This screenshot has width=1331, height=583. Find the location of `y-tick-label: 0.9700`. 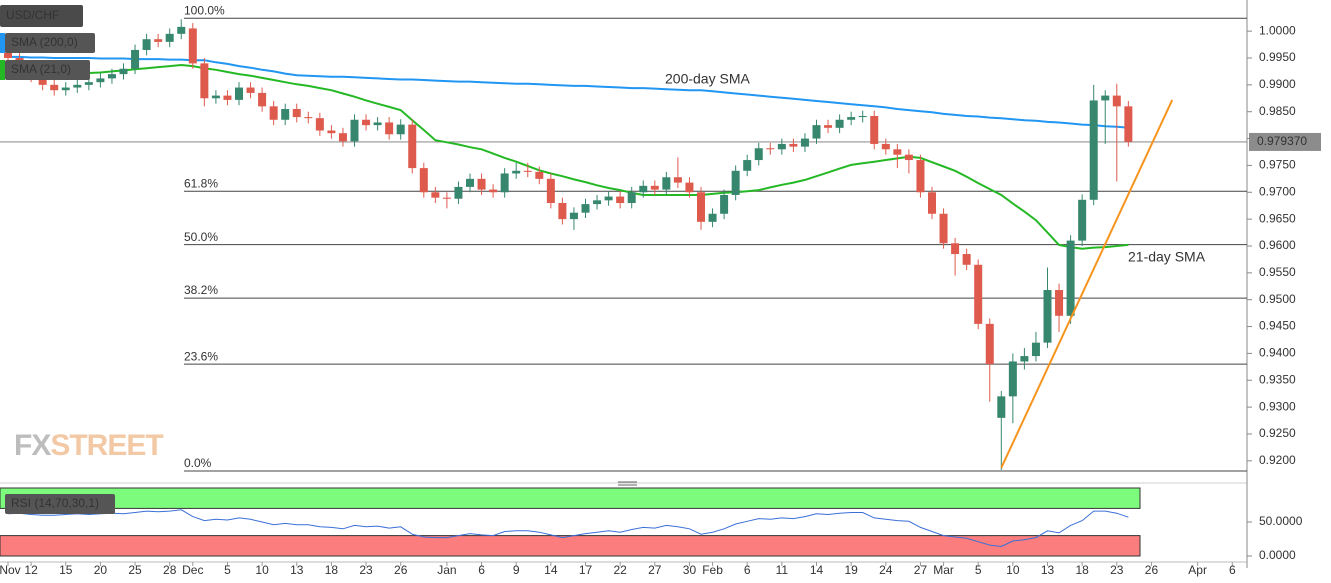

y-tick-label: 0.9700 is located at coordinates (1277, 191).